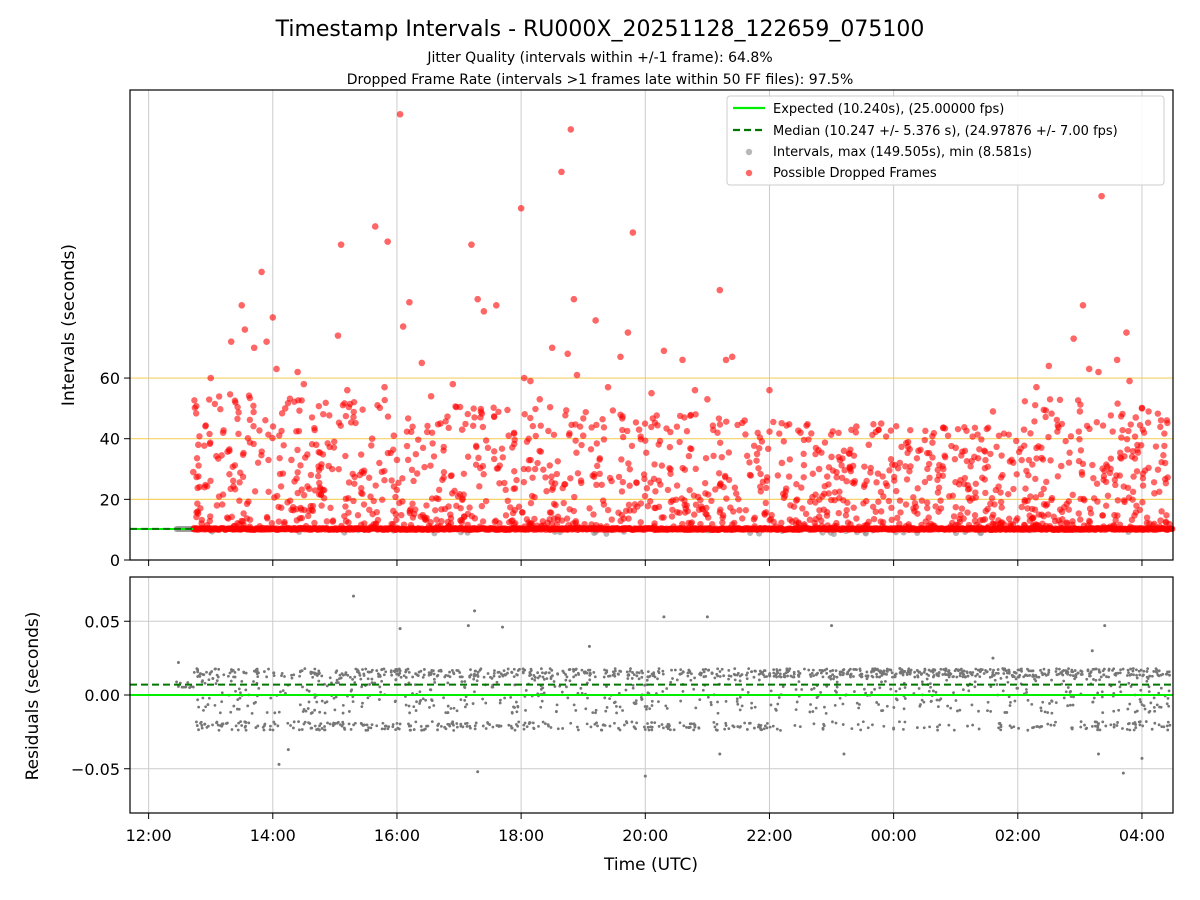 The image size is (1200, 900). I want to click on residuals-y-axis-label: Residuals (seconds), so click(33, 696).